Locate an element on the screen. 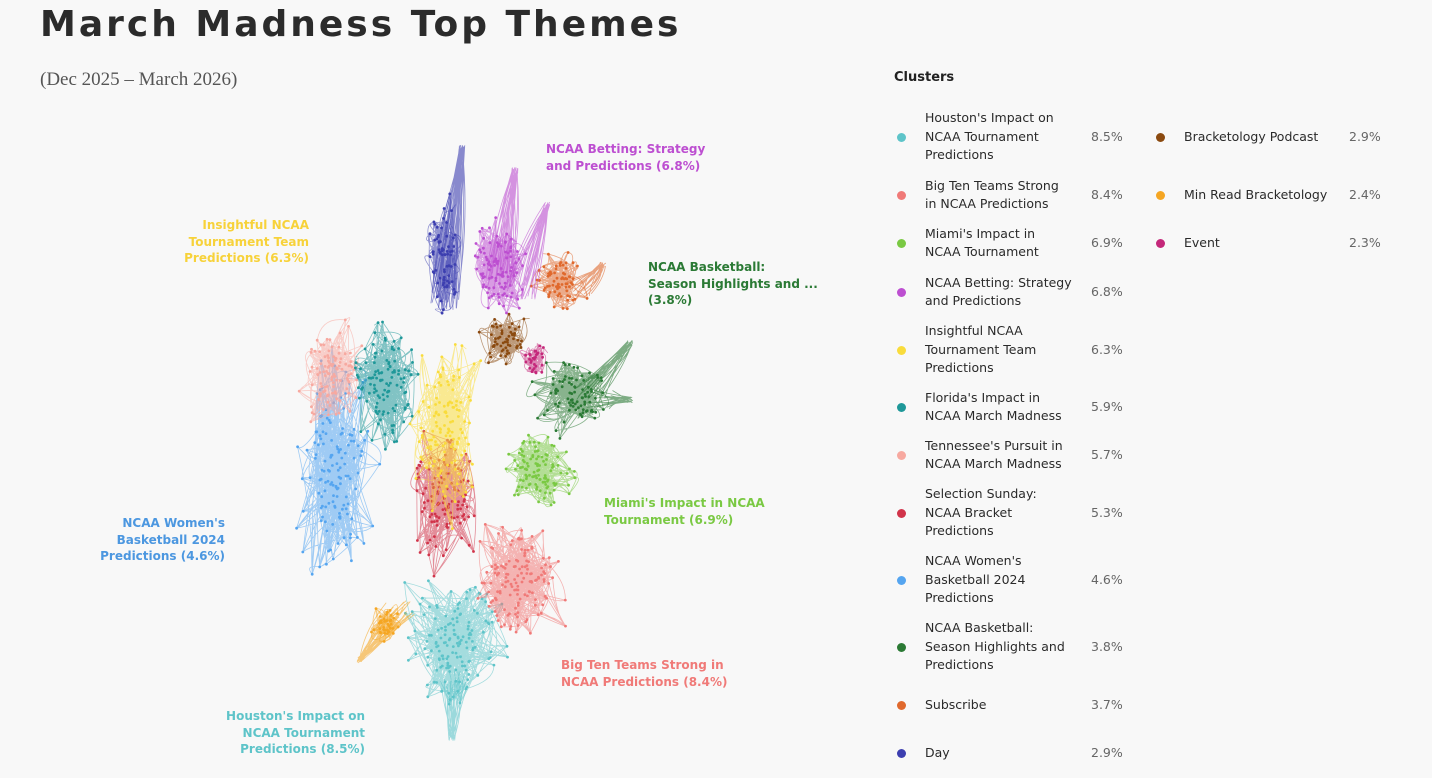 The height and width of the screenshot is (778, 1432). legend-percentage: 3.7% is located at coordinates (1107, 704).